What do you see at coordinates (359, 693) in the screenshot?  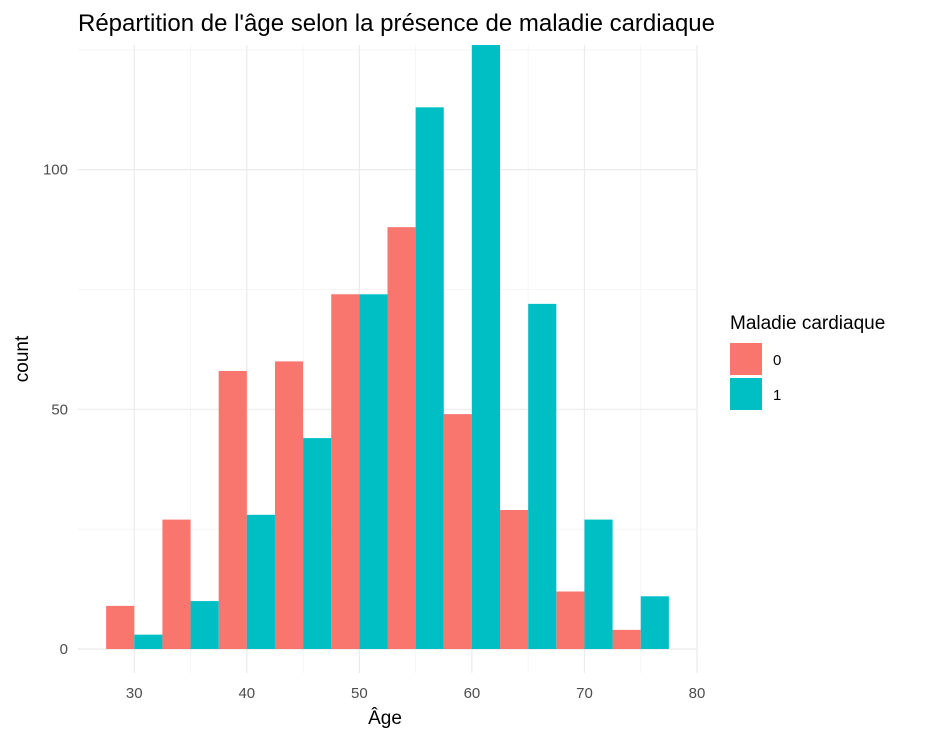 I see `x-tick-label: 50` at bounding box center [359, 693].